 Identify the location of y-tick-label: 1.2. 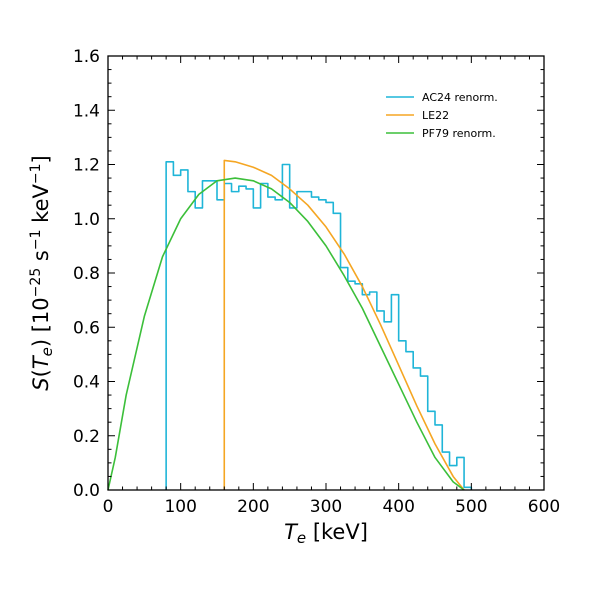
(86, 166).